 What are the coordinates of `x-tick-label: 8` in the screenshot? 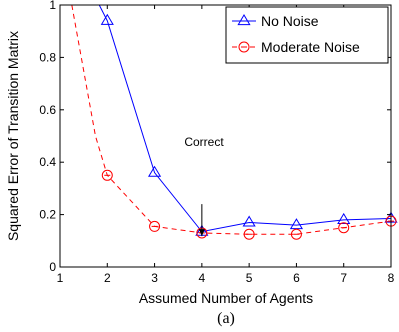 It's located at (391, 278).